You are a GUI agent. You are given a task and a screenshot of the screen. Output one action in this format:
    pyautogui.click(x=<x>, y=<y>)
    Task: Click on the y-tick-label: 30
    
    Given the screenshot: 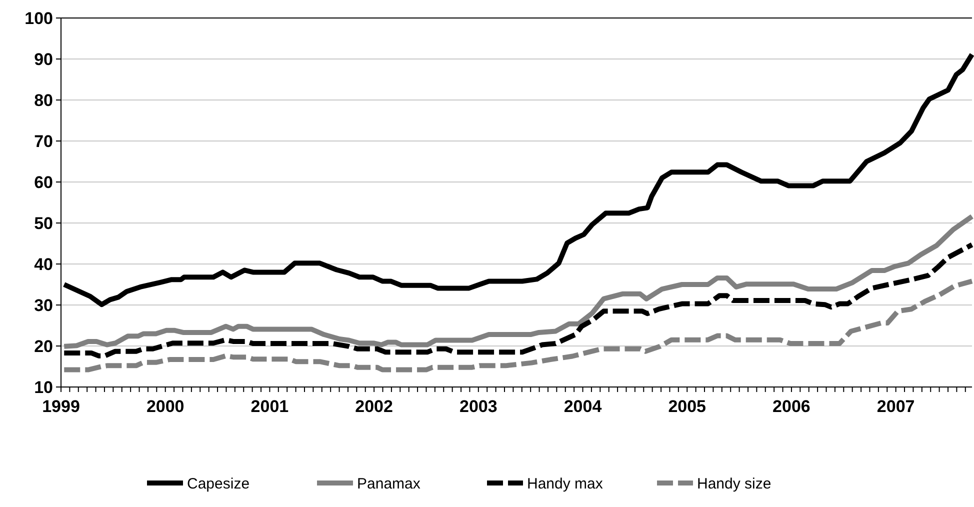 What is the action you would take?
    pyautogui.click(x=43, y=305)
    